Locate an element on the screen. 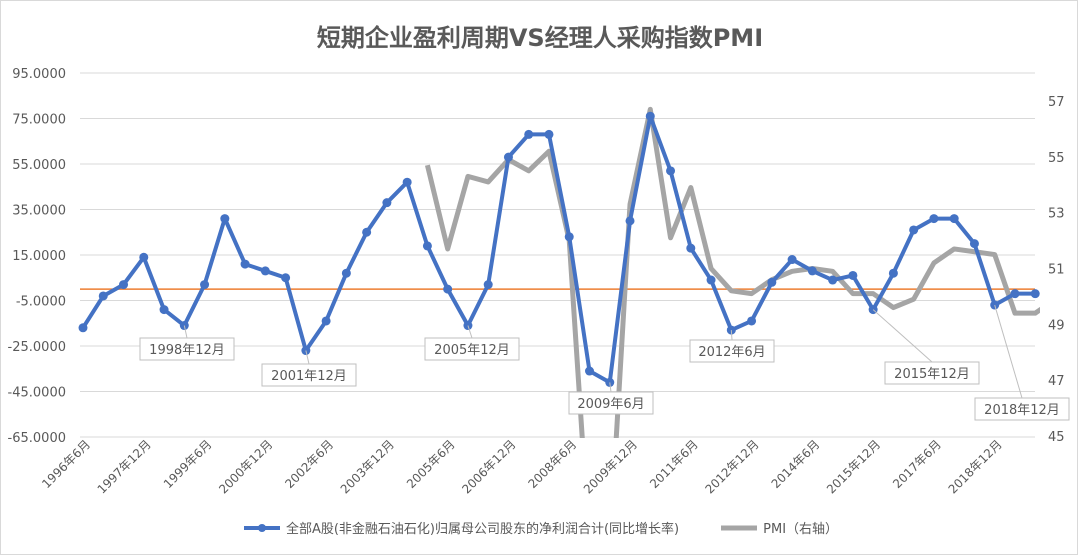 The width and height of the screenshot is (1080, 557). annotation-label: 2001年12月 is located at coordinates (309, 376).